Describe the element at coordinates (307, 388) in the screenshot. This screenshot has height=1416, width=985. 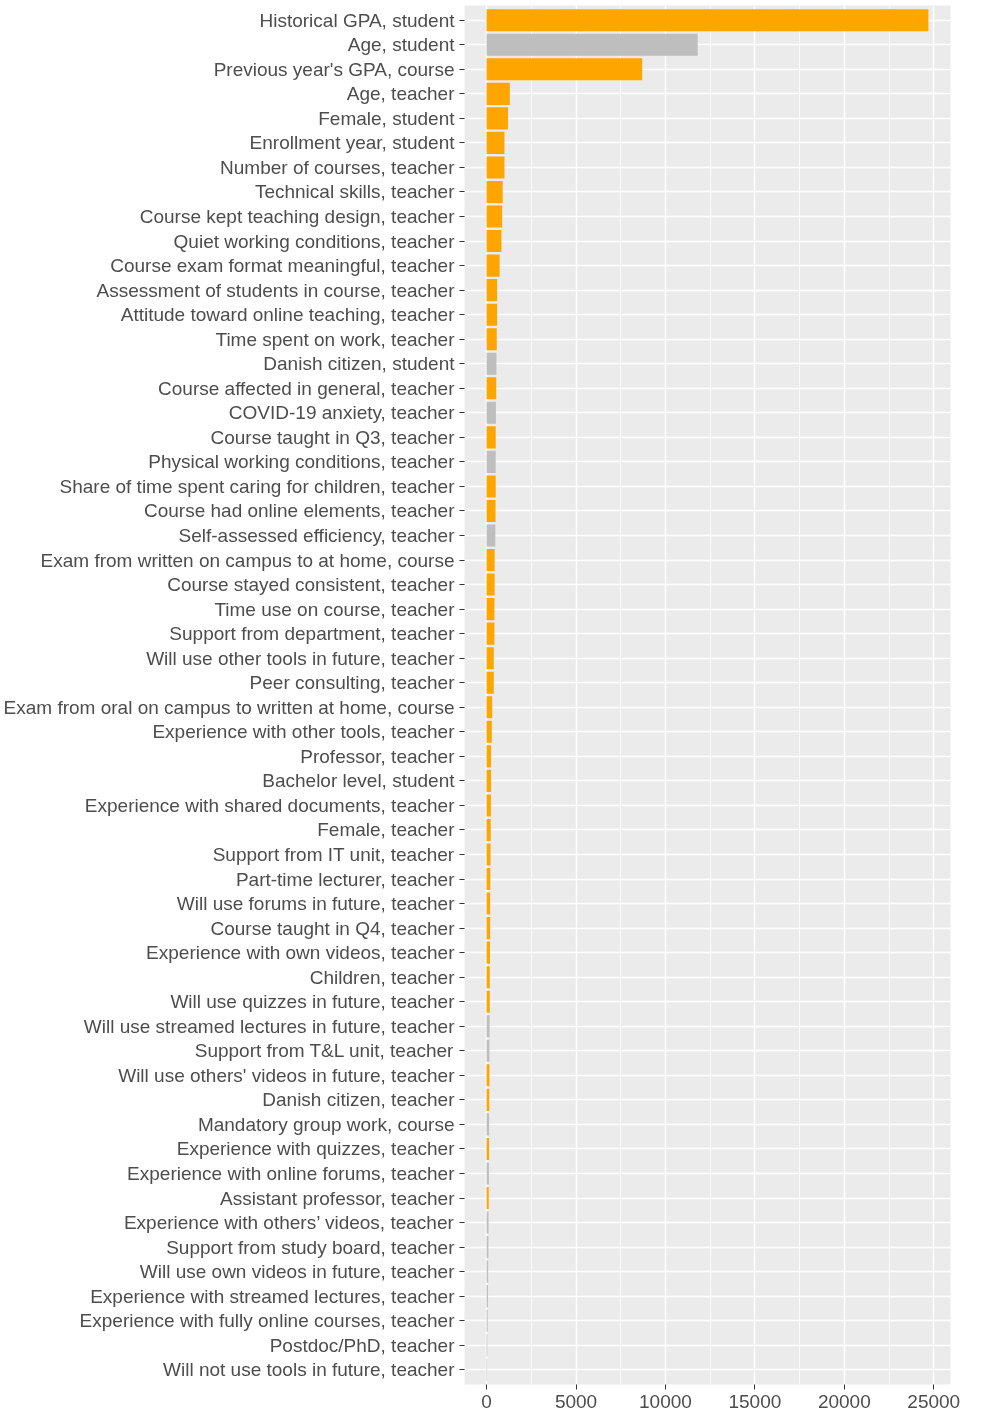
I see `y-tick-label: Course affected in general, teacher` at that location.